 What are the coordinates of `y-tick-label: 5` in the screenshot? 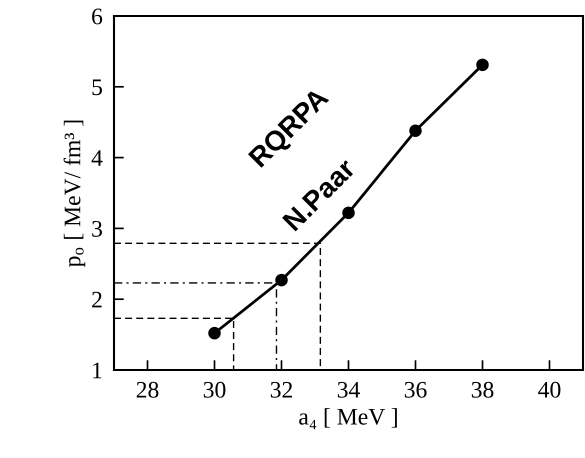 It's located at (97, 88).